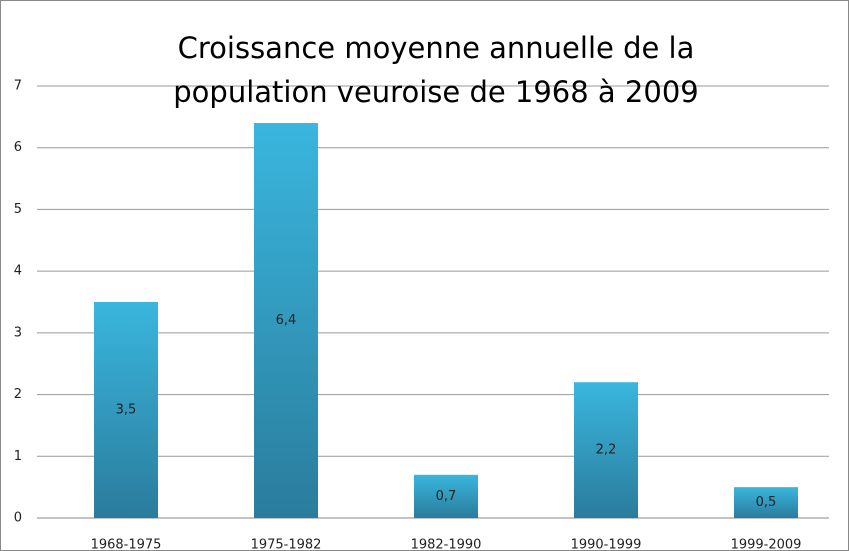 The image size is (849, 551). What do you see at coordinates (18, 456) in the screenshot?
I see `y-tick-label: 1` at bounding box center [18, 456].